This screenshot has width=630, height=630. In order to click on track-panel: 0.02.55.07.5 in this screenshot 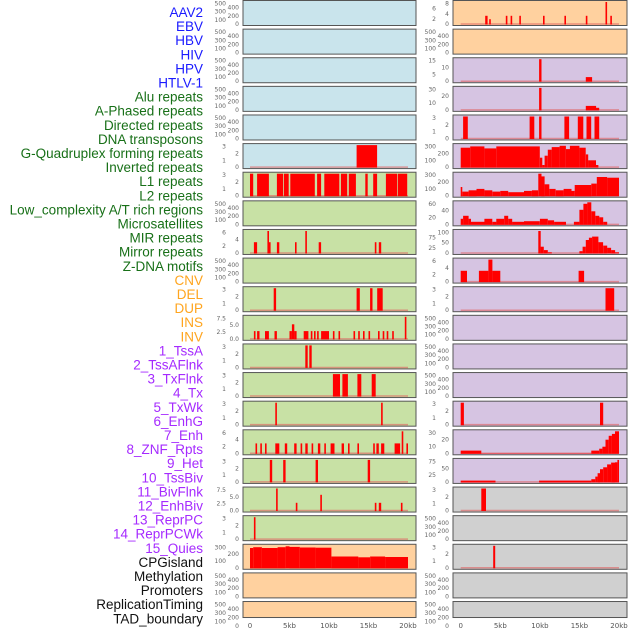, I will do `click(316, 328)`.